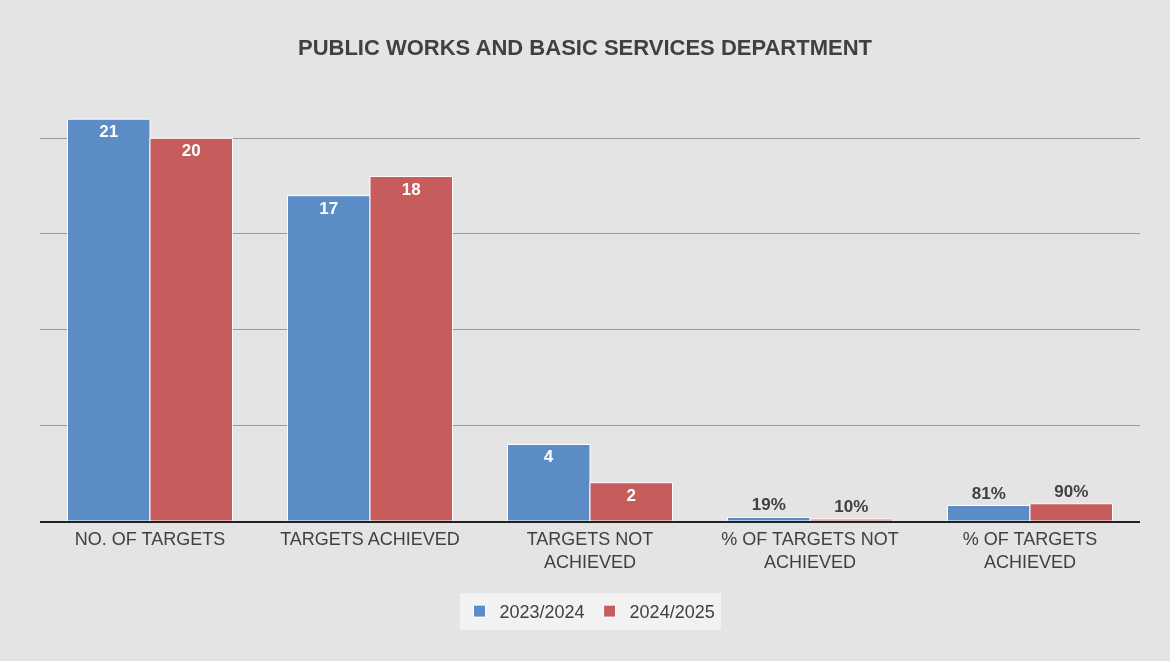  I want to click on legend-label: 2023/2024, so click(542, 612).